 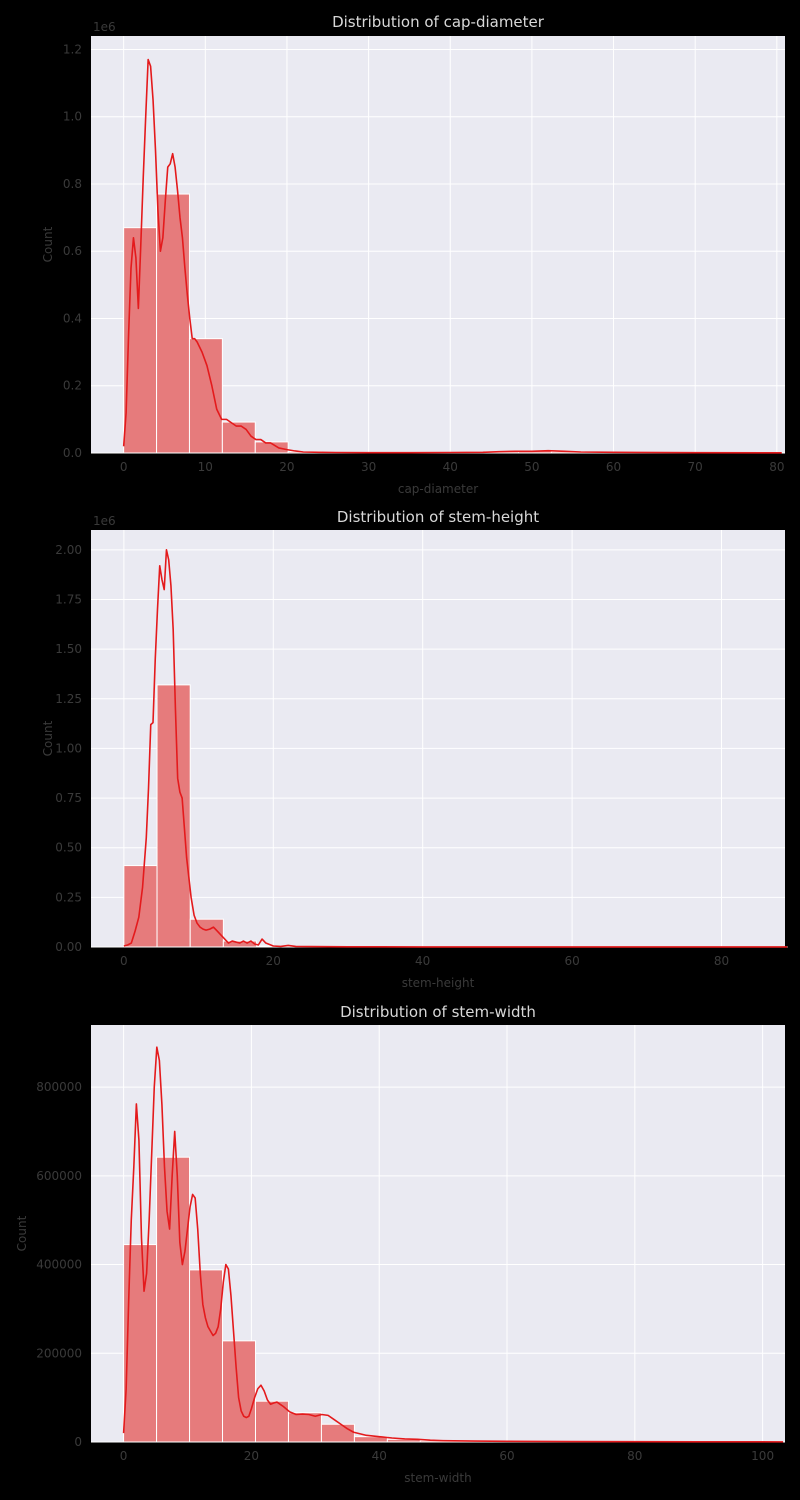 I want to click on chart-title: Distribution of cap-diameter, so click(x=438, y=22).